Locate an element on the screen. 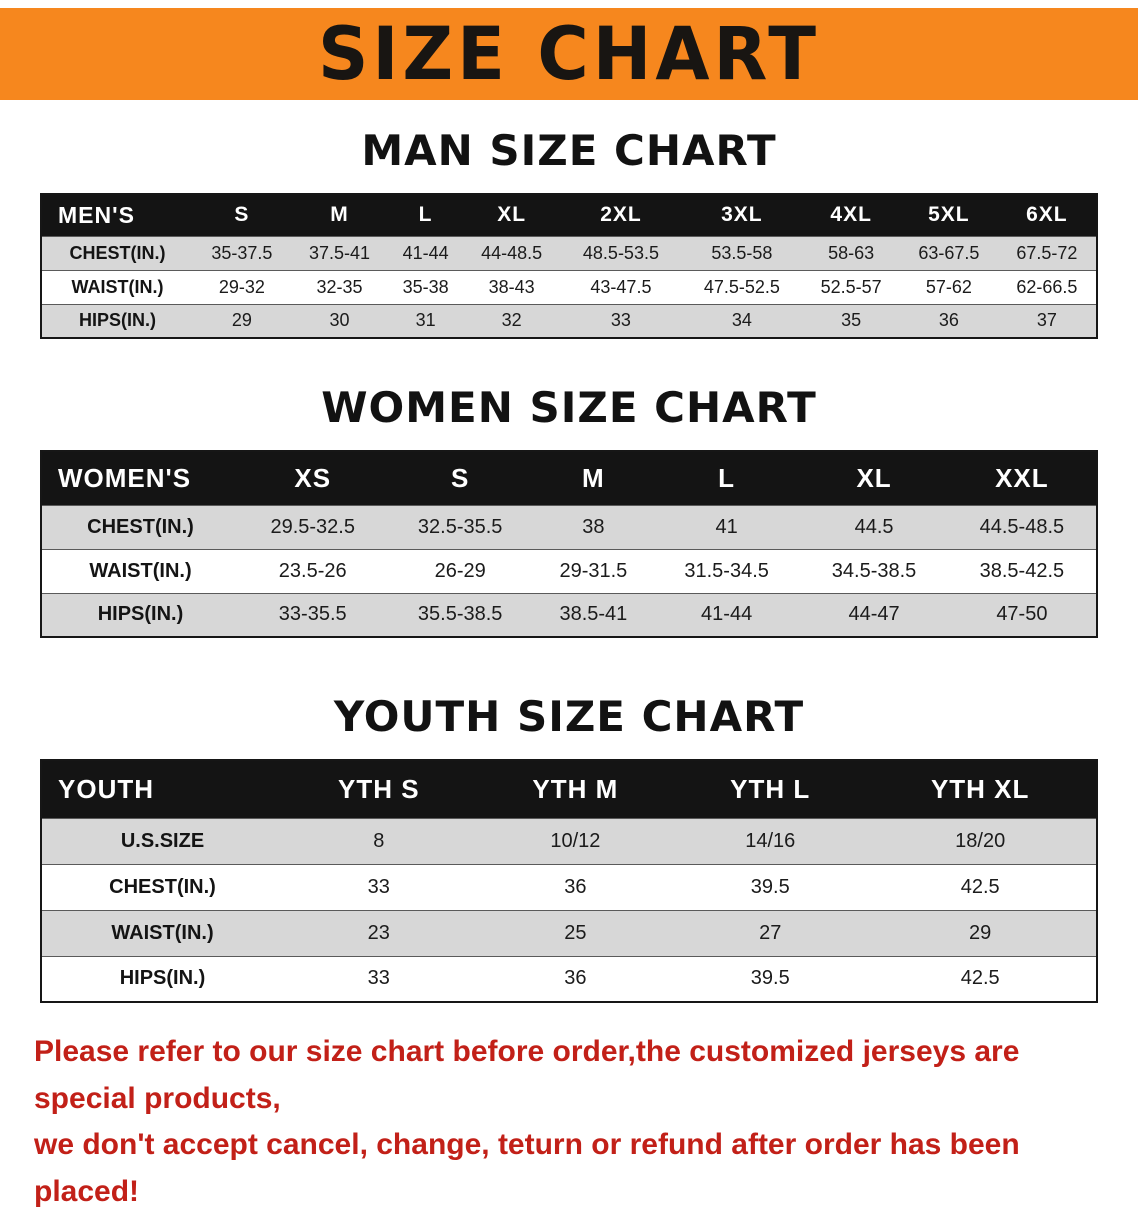  size-column-header: YTH XL is located at coordinates (980, 789).